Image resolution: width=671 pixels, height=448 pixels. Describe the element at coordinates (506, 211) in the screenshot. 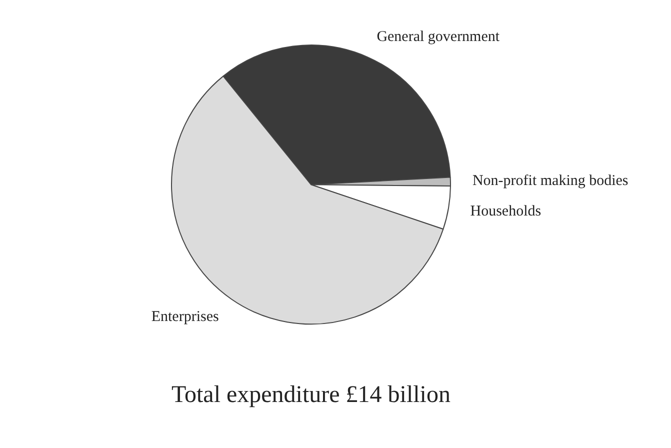

I see `slice-label: Households` at that location.